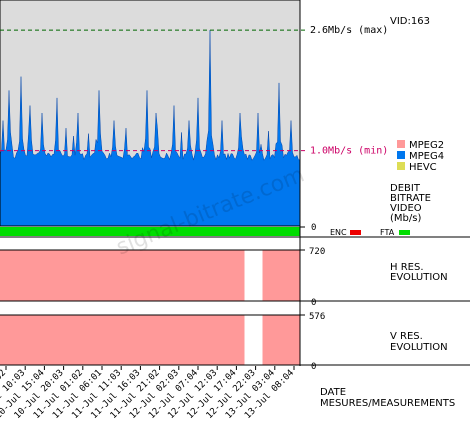 Image resolution: width=470 pixels, height=430 pixels. I want to click on fta-label: FTA, so click(387, 232).